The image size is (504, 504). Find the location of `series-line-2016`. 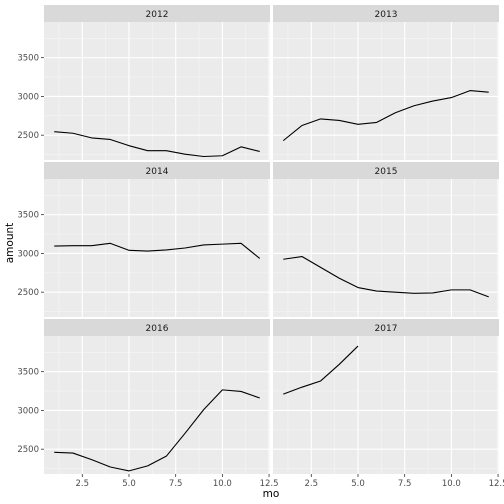

series-line-2016 is located at coordinates (157, 430).